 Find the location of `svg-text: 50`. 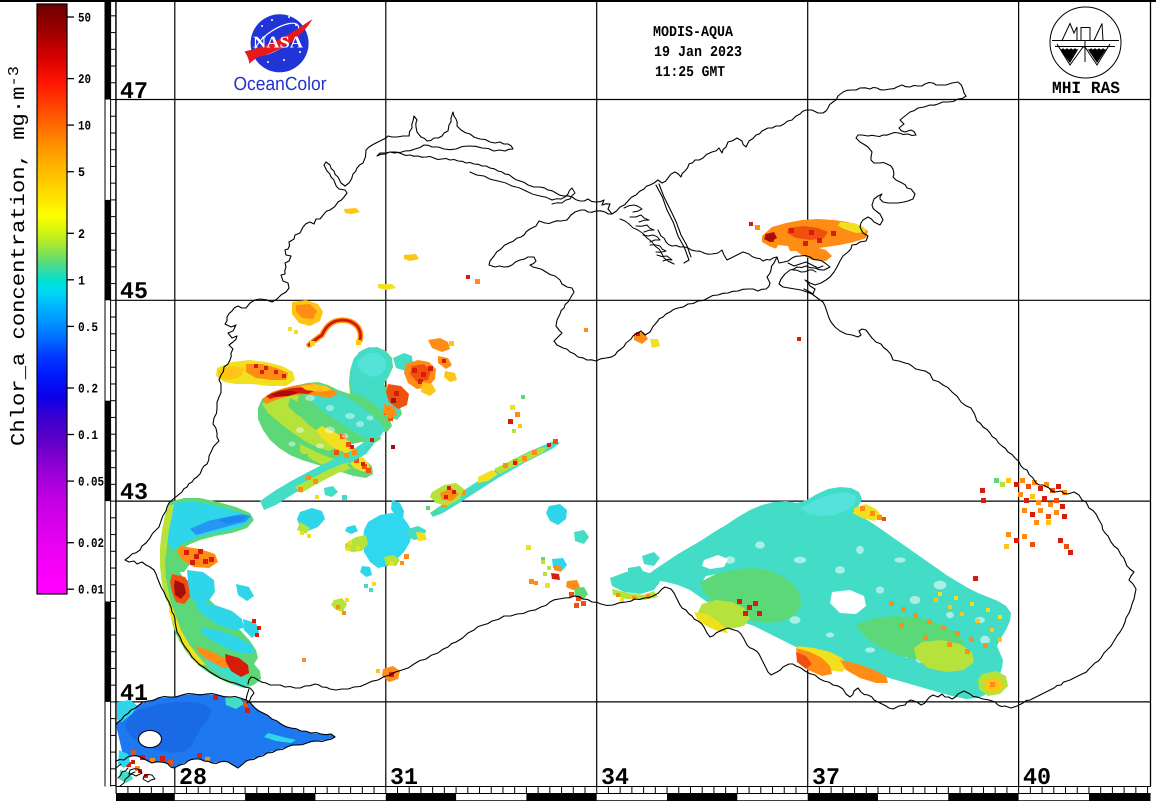

svg-text: 50 is located at coordinates (84, 18).